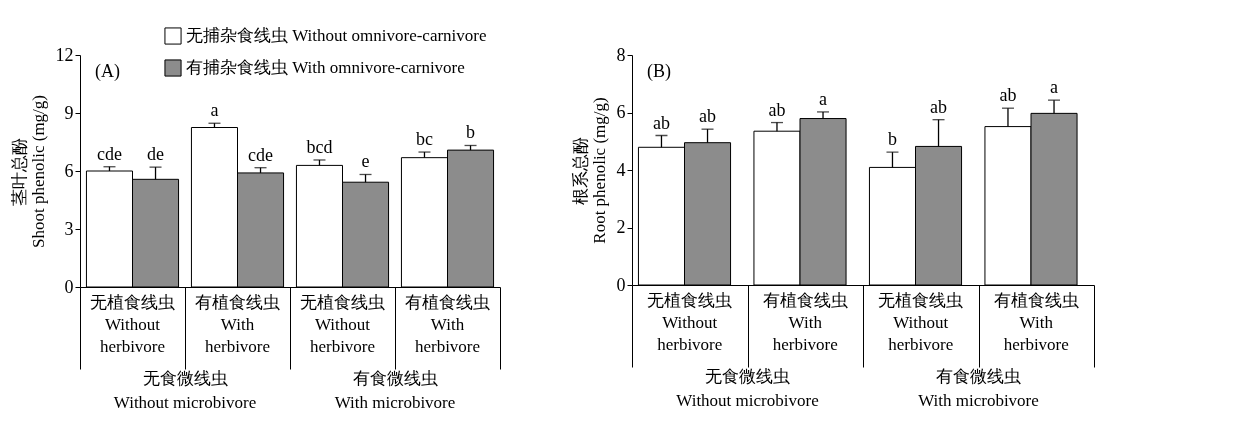  Describe the element at coordinates (107, 71) in the screenshot. I see `chart-title: (A)` at that location.